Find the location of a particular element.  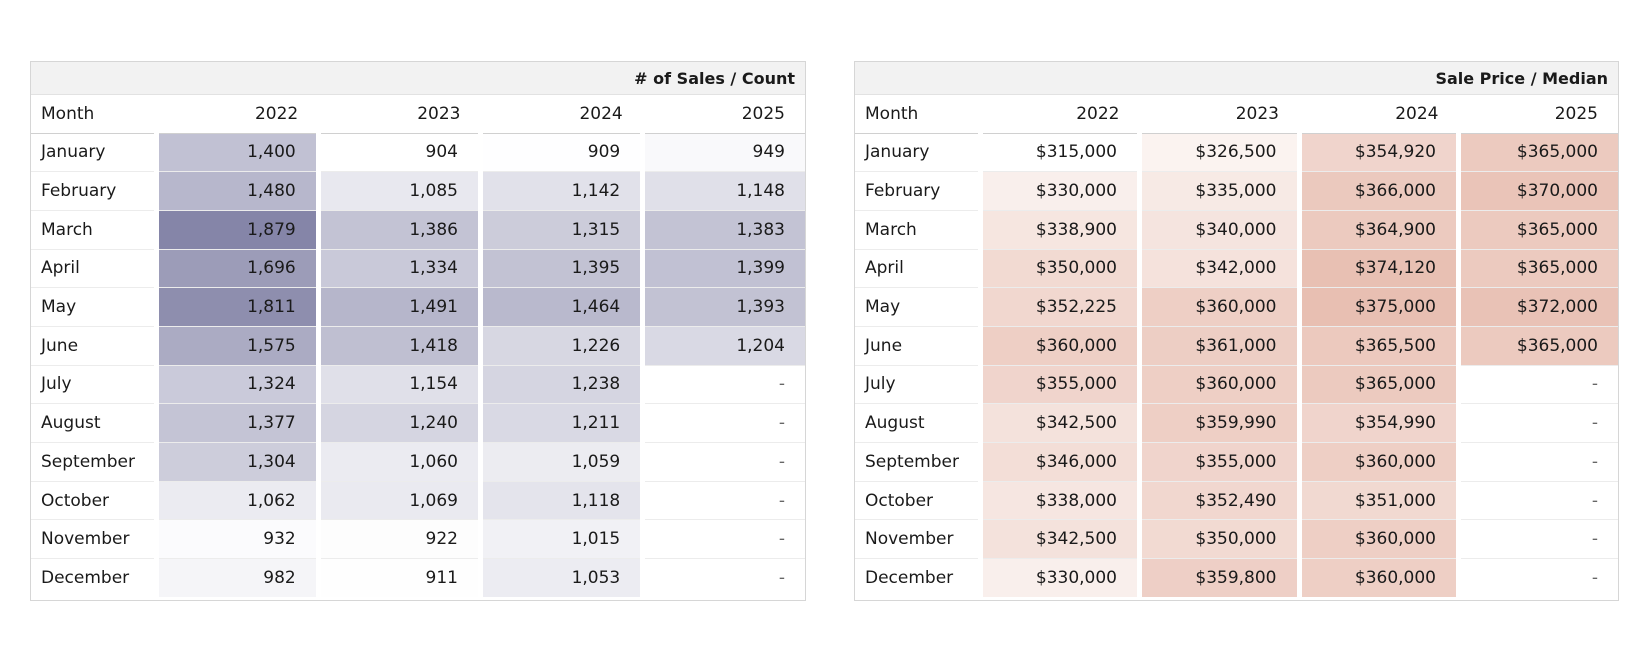

month-label: February is located at coordinates (94, 191).